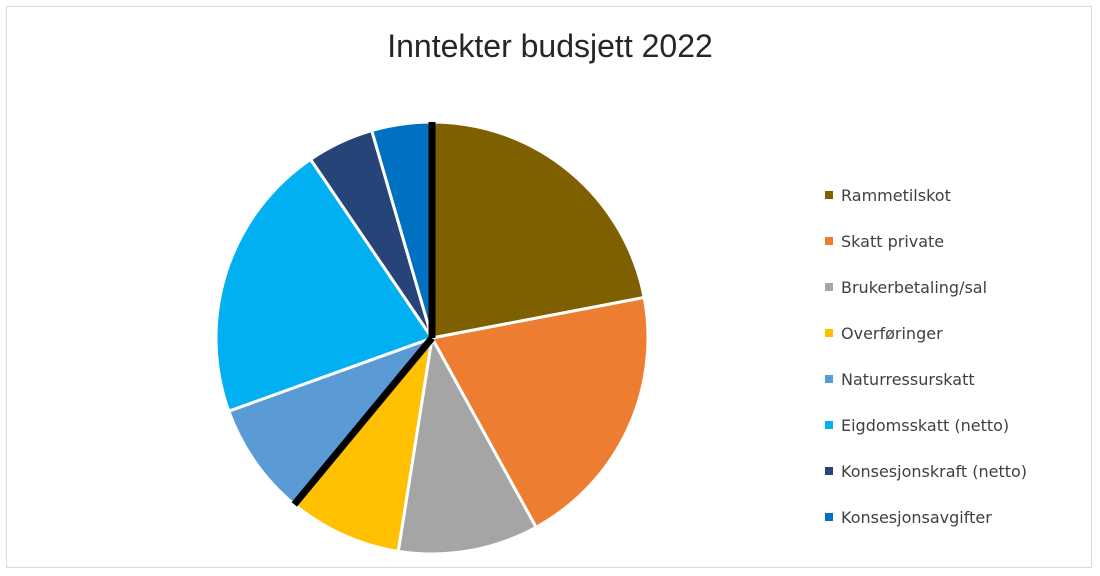  Describe the element at coordinates (550, 46) in the screenshot. I see `chart-title: Inntekter budsjett 2022` at that location.